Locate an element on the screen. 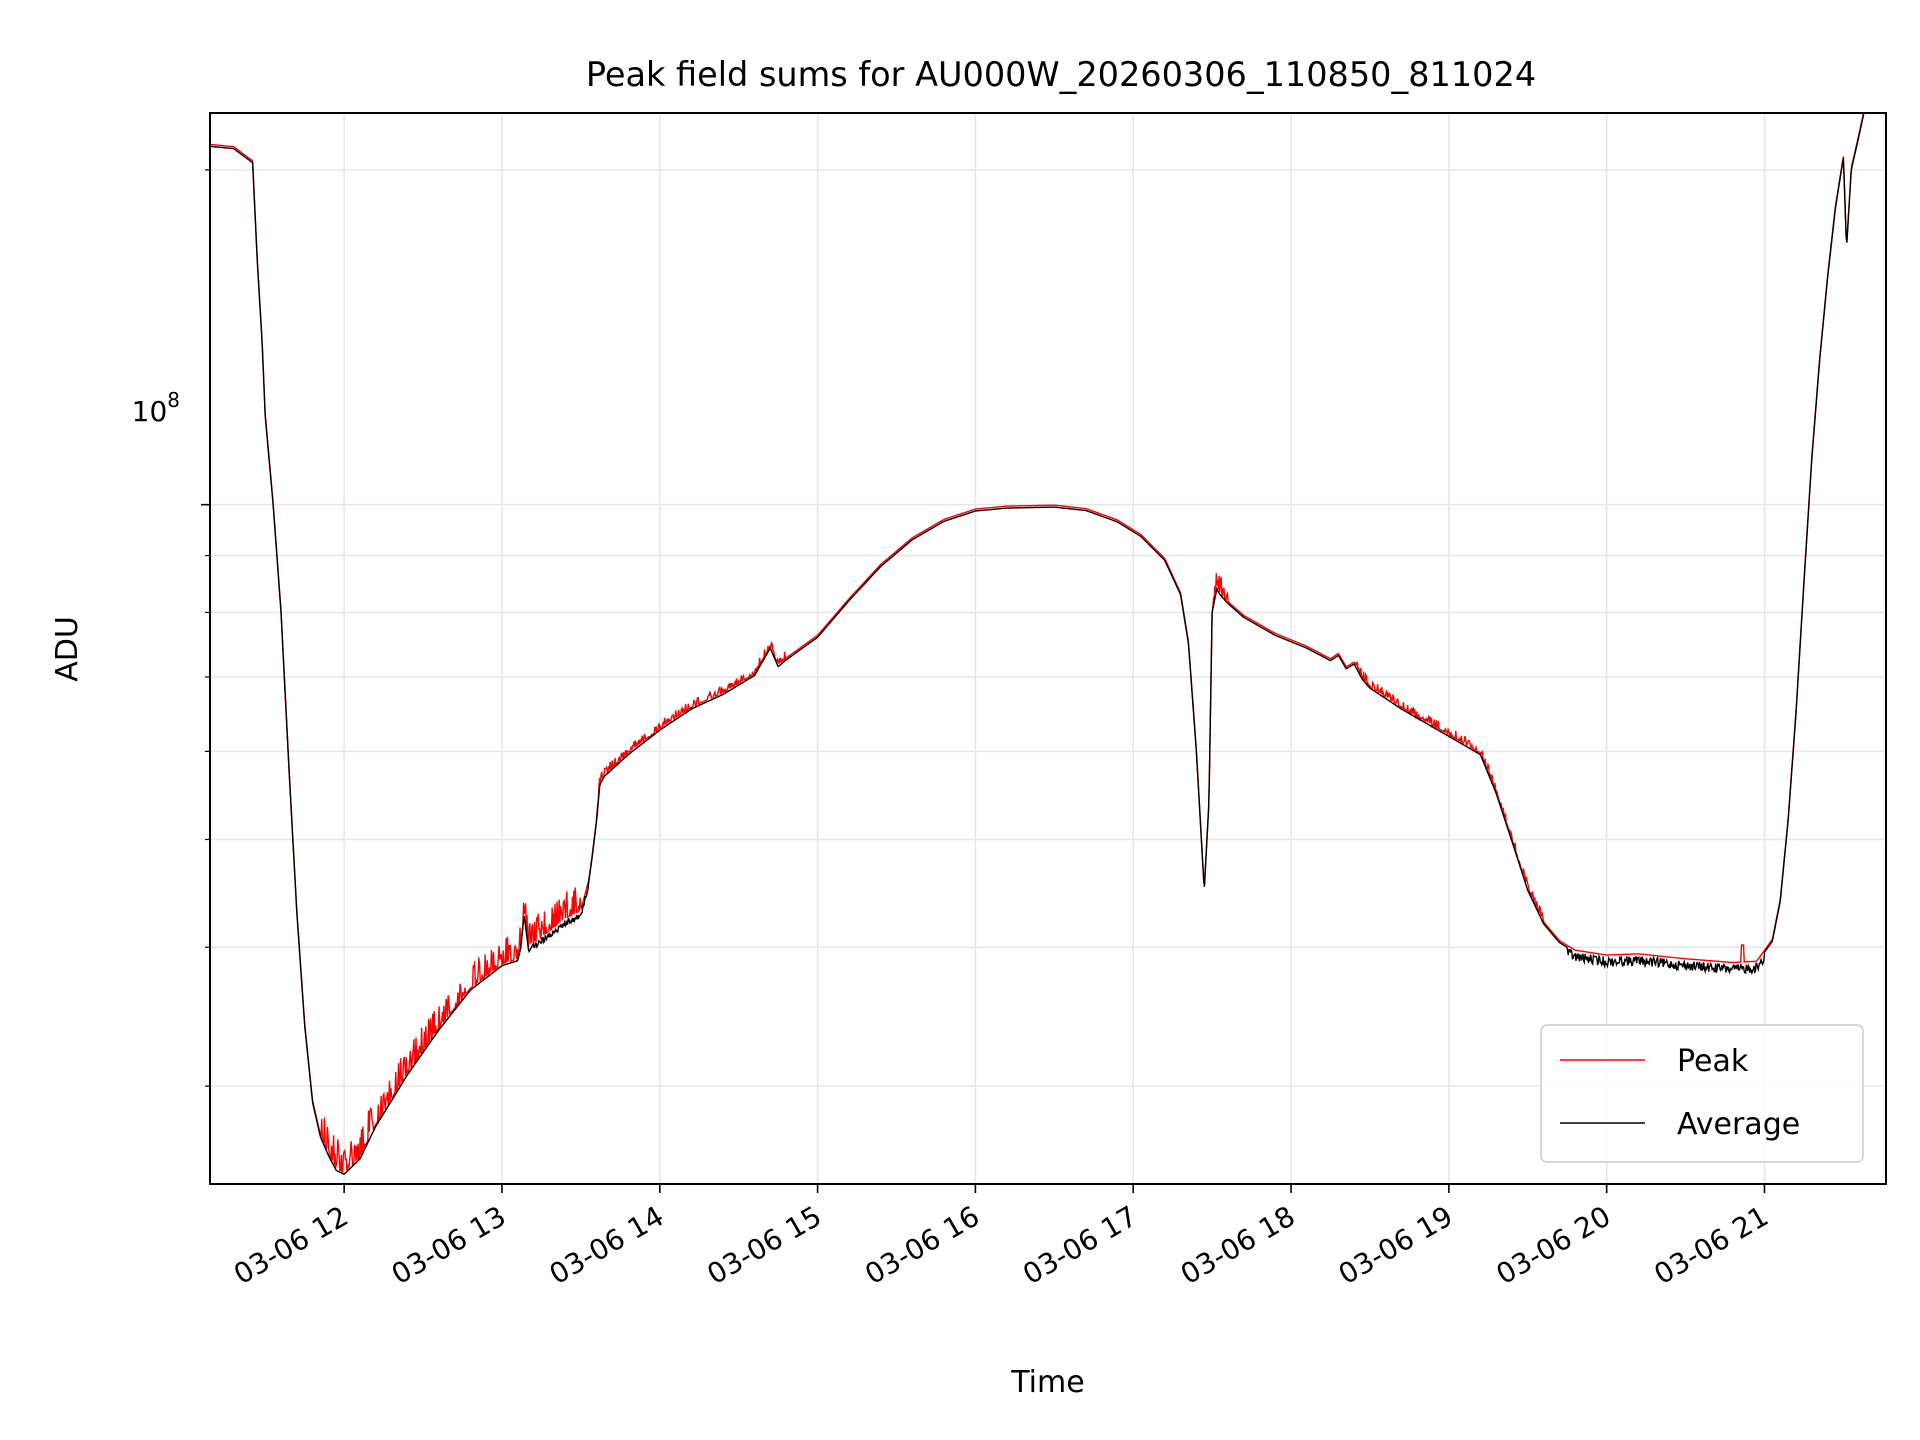 Image resolution: width=1920 pixels, height=1440 pixels. x-axis-label: Time is located at coordinates (1047, 1382).